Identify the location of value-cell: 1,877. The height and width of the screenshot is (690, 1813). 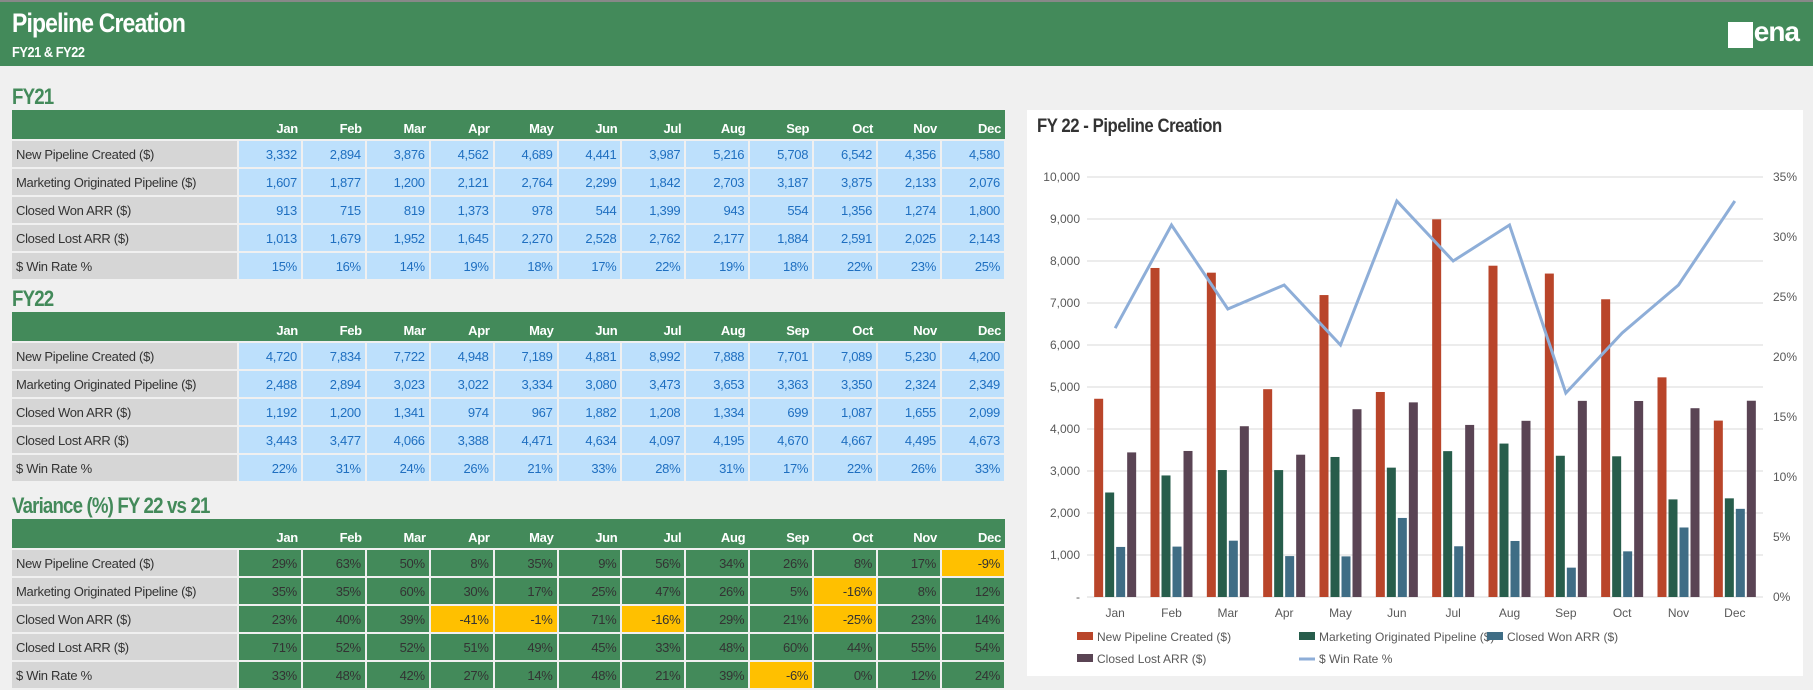
(333, 182).